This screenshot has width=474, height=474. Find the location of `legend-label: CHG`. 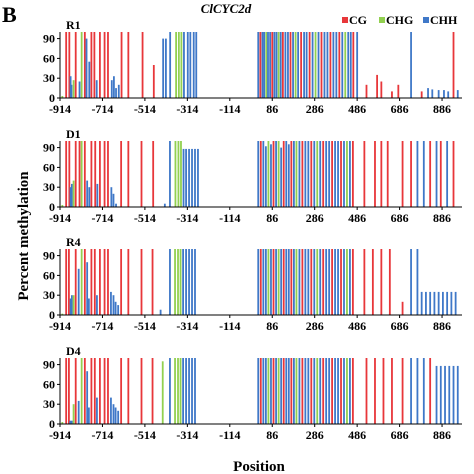

legend-label: CHG is located at coordinates (399, 20).